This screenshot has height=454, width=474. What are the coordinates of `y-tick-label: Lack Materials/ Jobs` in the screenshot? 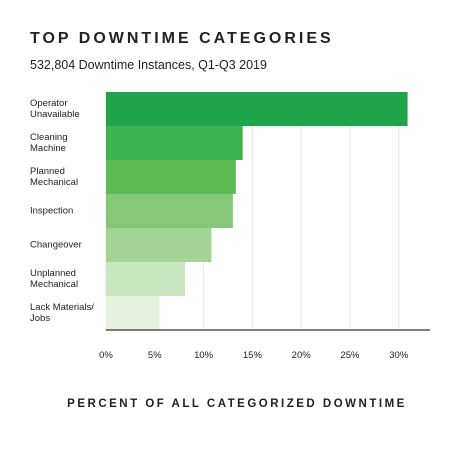 It's located at (62, 313).